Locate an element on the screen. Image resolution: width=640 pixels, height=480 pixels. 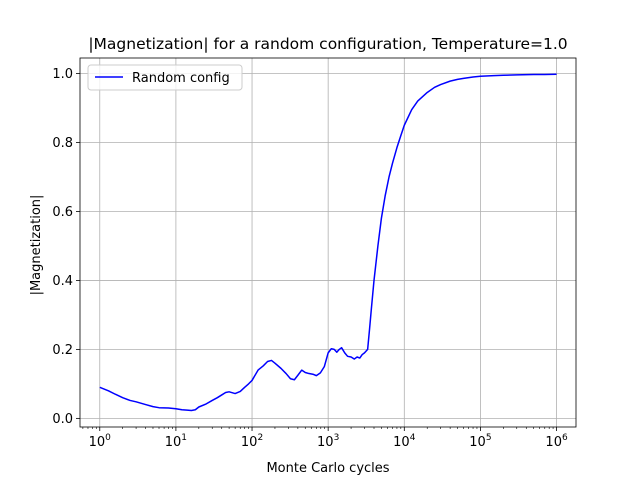
y-tick-labels: 0.0 0.2 0.4 0.6 0.8 1.0 is located at coordinates (62, 247).